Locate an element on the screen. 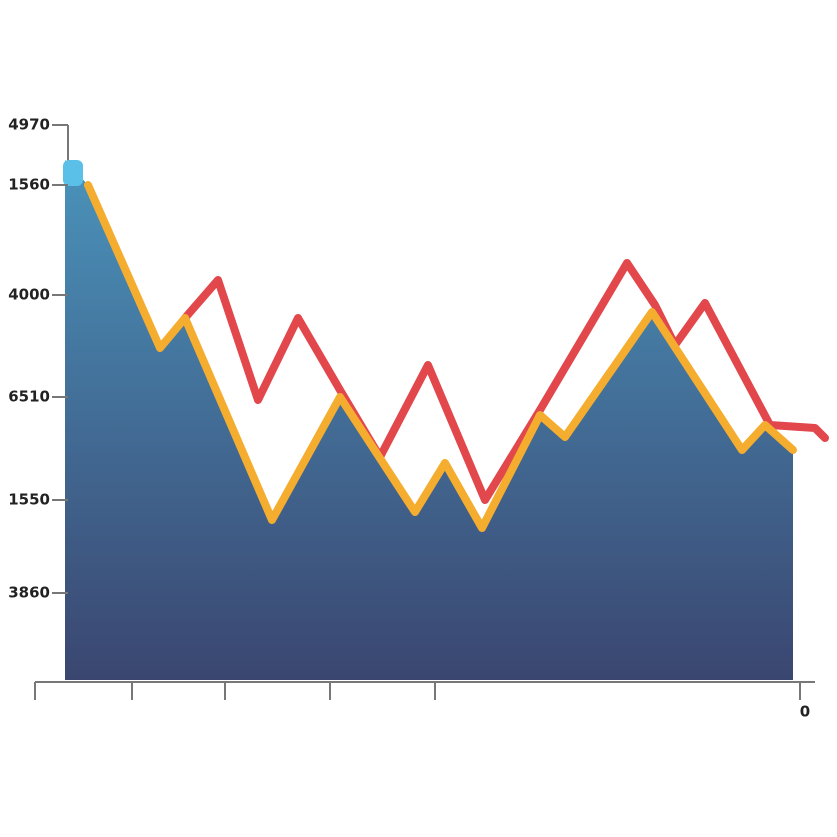  y-tick-label: 6510 is located at coordinates (29, 397).